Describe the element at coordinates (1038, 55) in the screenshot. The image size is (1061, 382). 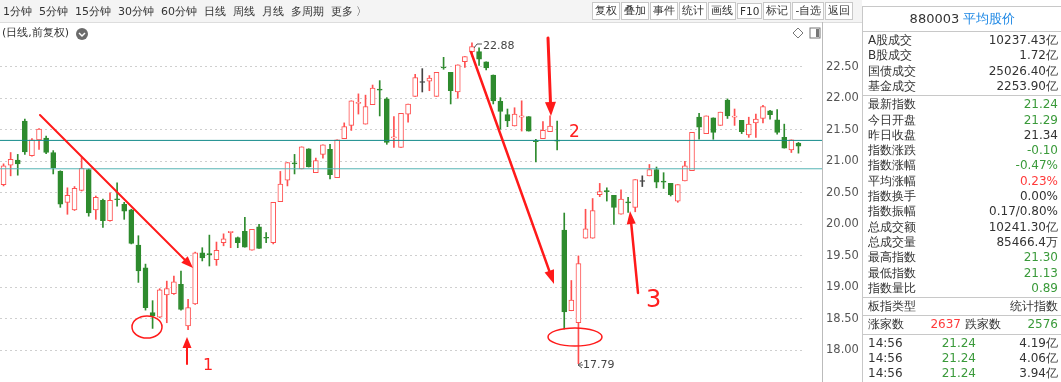
I see `text: 1.72亿` at that location.